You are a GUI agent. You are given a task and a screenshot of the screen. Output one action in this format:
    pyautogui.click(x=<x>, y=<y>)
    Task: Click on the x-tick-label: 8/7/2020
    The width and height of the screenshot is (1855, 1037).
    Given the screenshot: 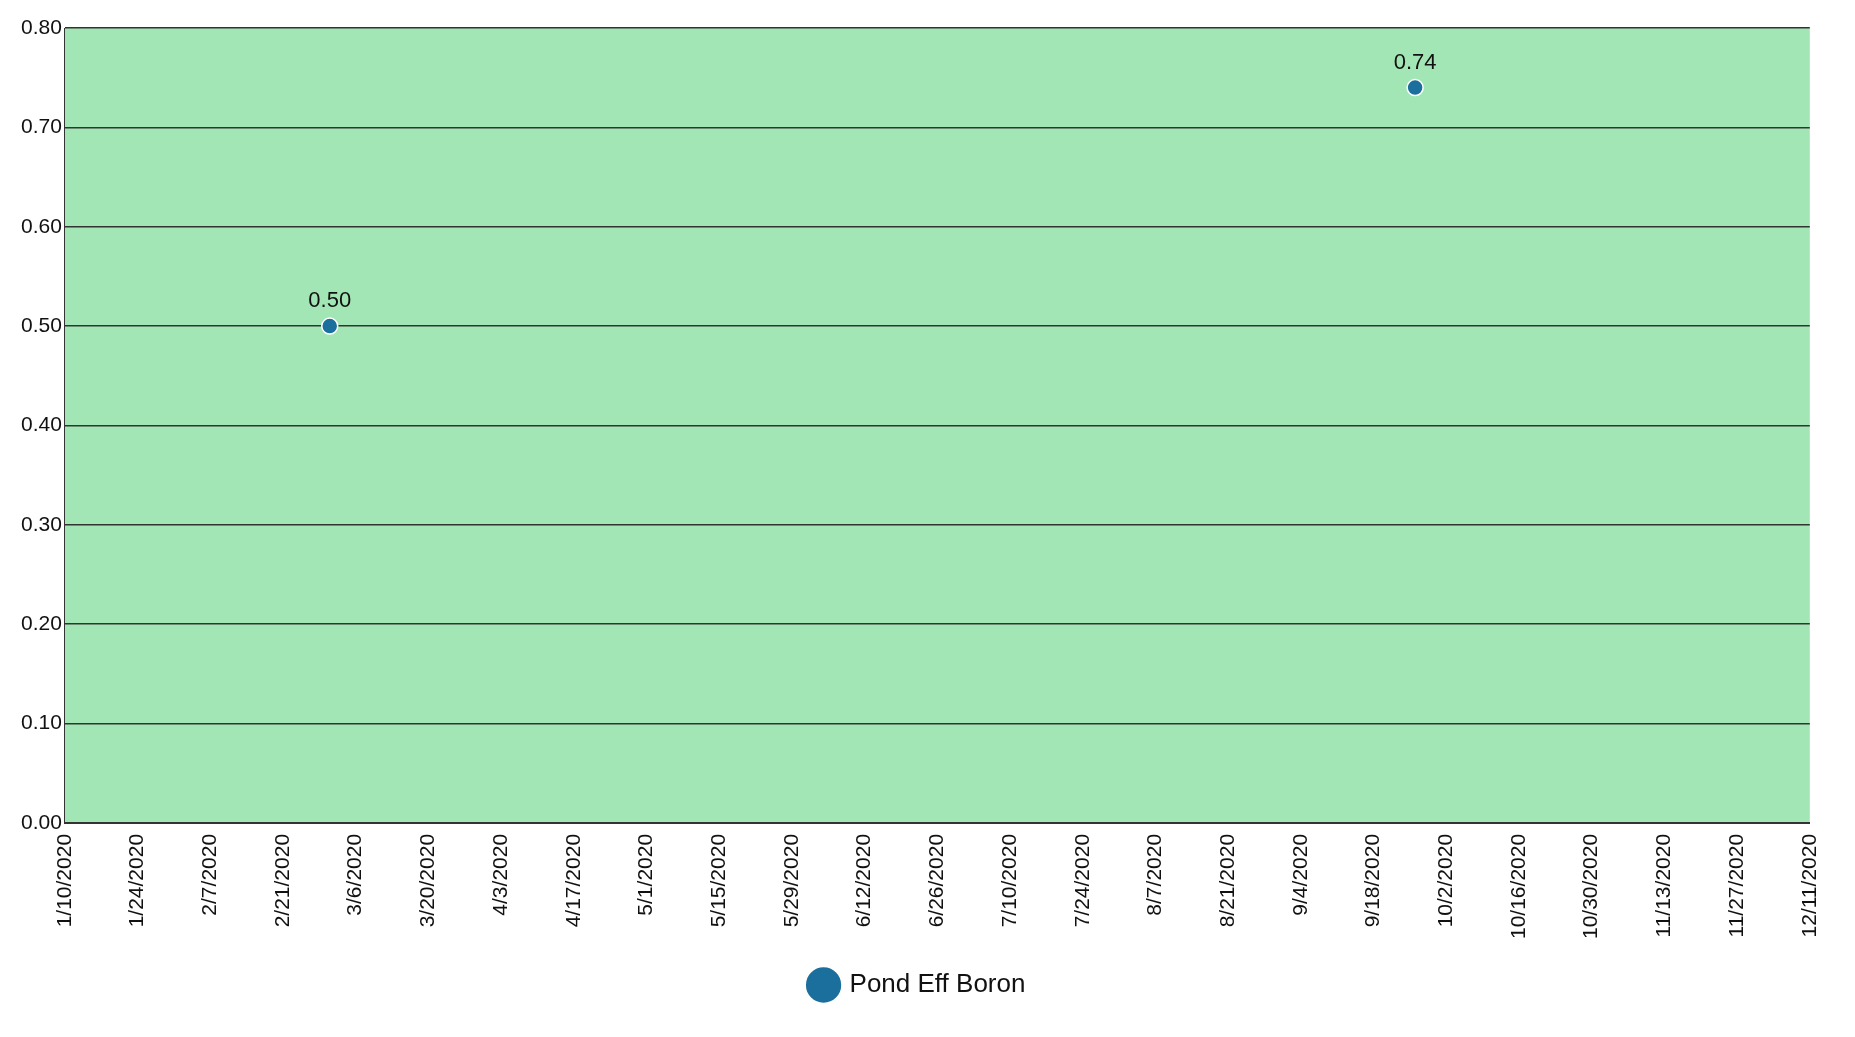 What is the action you would take?
    pyautogui.click(x=1154, y=874)
    